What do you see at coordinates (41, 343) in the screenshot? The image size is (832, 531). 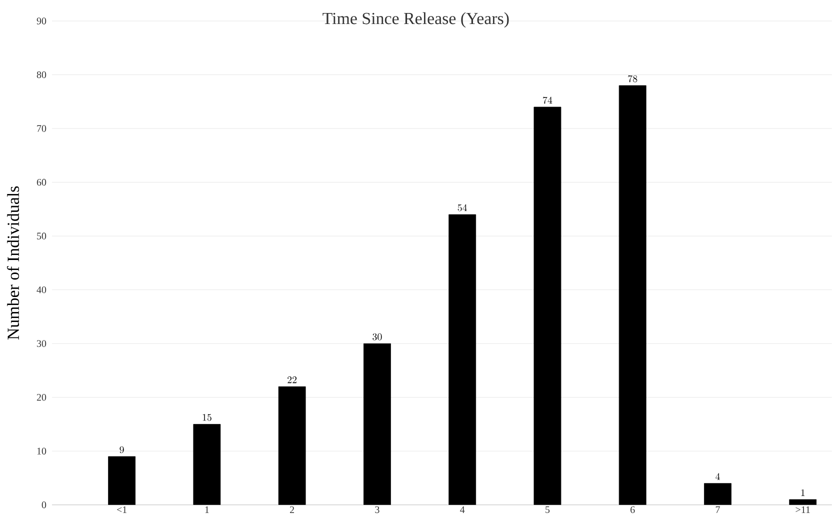 I see `y-tick-label: 30` at bounding box center [41, 343].